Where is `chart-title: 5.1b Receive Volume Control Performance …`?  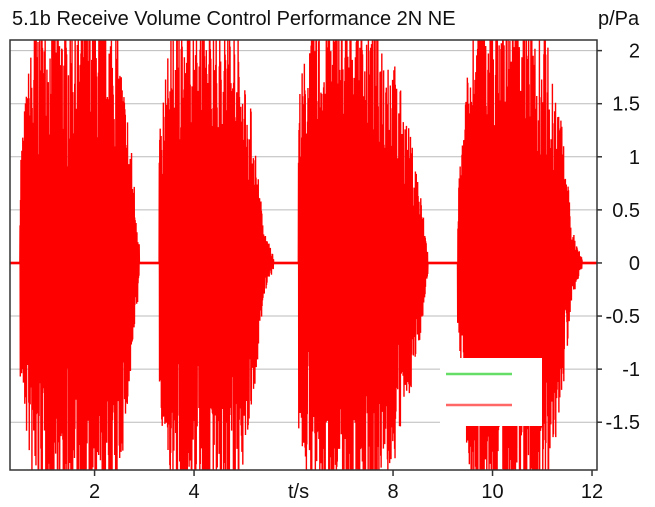 chart-title: 5.1b Receive Volume Control Performance … is located at coordinates (234, 19).